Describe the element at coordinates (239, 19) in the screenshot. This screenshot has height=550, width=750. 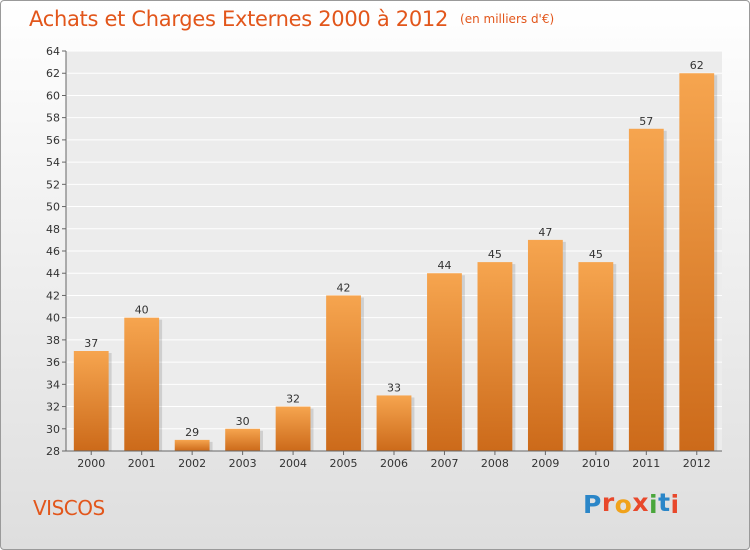
I see `title-text: Achats et Charges Externes 2000 à 2012` at that location.